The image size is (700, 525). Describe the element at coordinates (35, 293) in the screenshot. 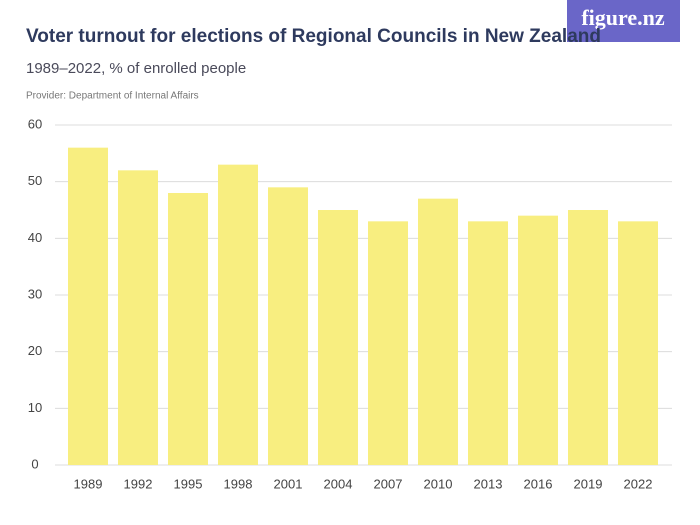

I see `y-tick-label: 30` at that location.